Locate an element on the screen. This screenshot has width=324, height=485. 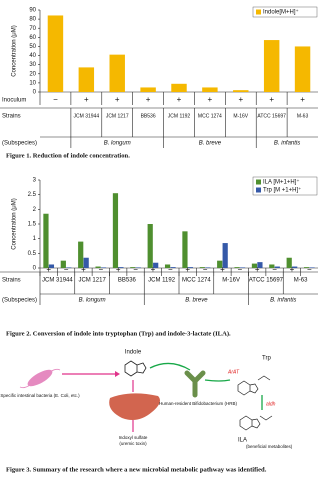
y-tick-label: 10 is located at coordinates (32, 83).